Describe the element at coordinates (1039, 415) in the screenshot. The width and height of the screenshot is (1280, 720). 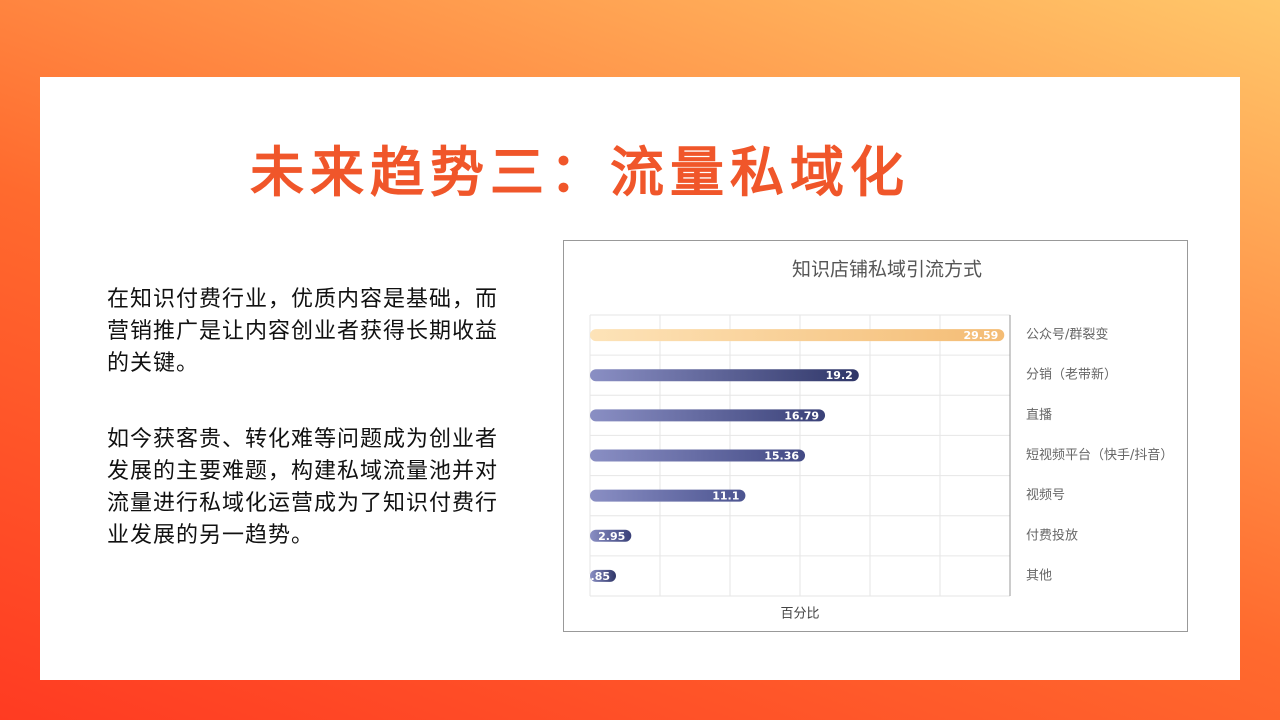
I see `y-tick-label: 直播` at that location.